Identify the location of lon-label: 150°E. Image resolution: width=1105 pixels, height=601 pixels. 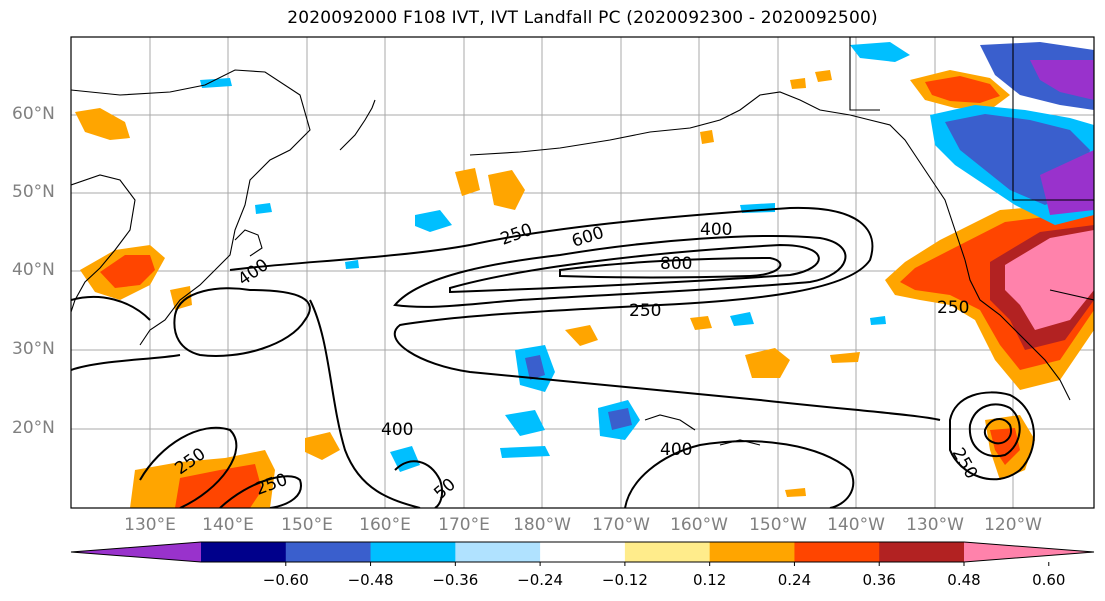
(307, 525).